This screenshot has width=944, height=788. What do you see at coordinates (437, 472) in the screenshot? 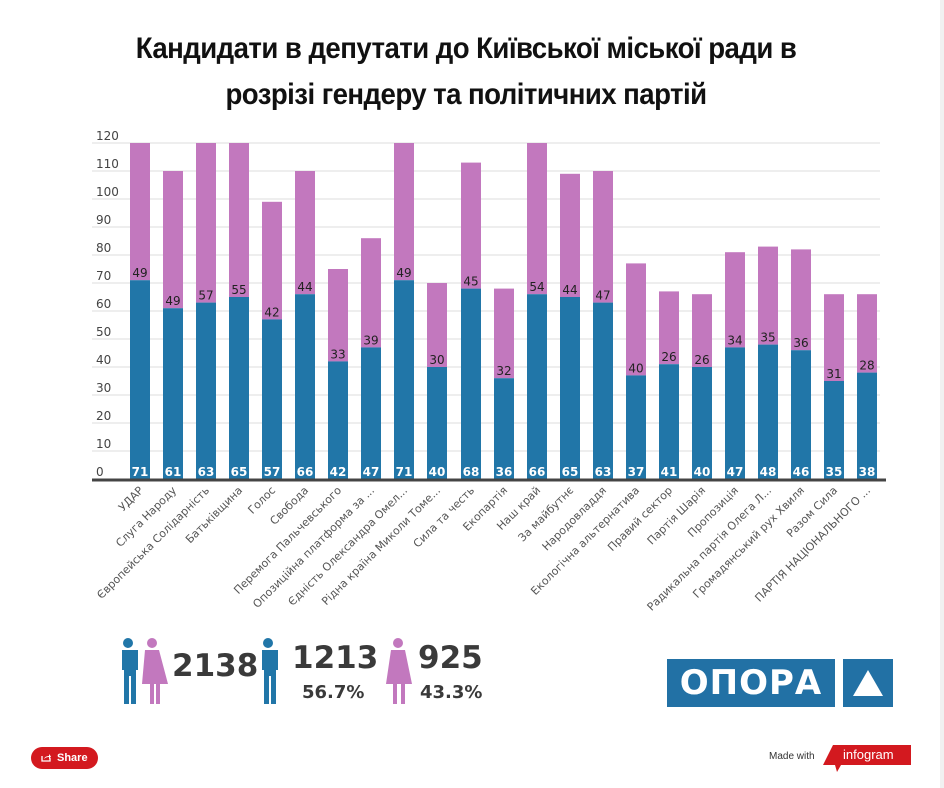
I see `male-value-label: 40` at bounding box center [437, 472].